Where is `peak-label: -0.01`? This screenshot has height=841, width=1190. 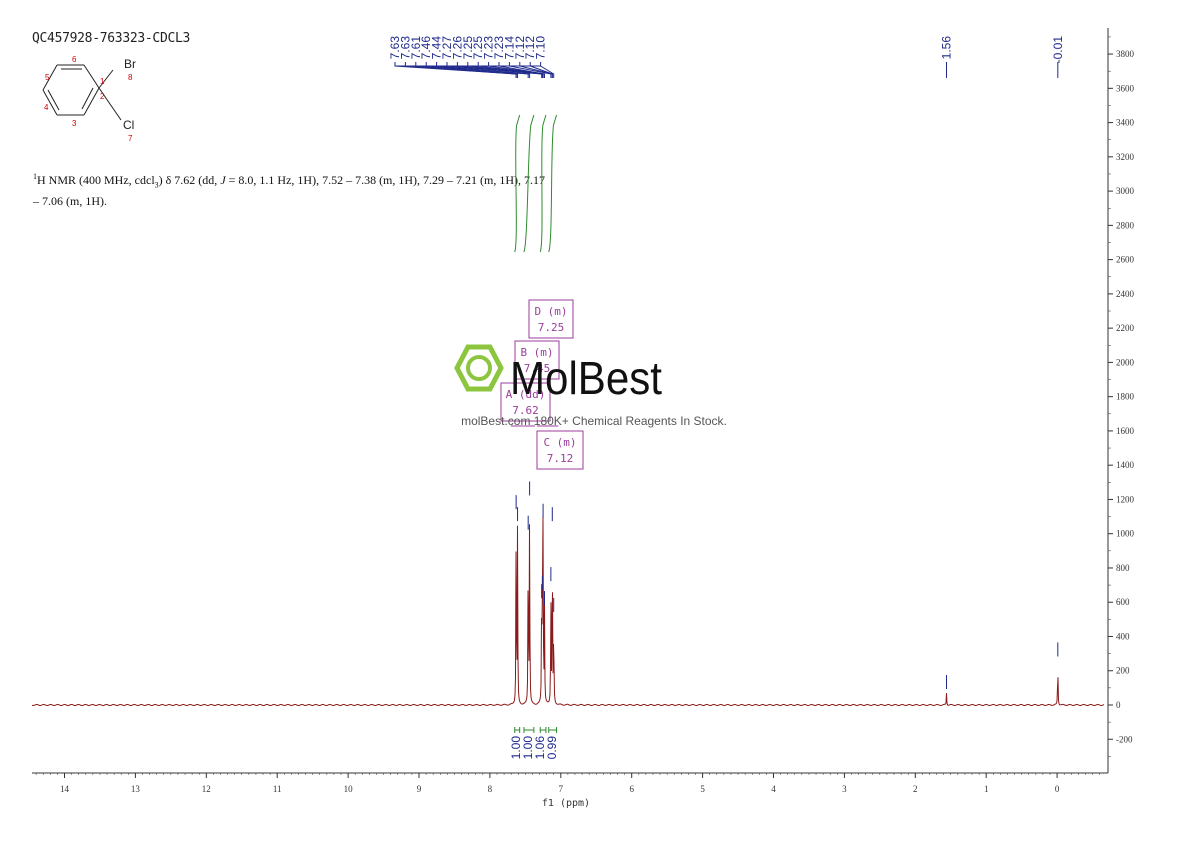 peak-label: -0.01 is located at coordinates (1058, 50).